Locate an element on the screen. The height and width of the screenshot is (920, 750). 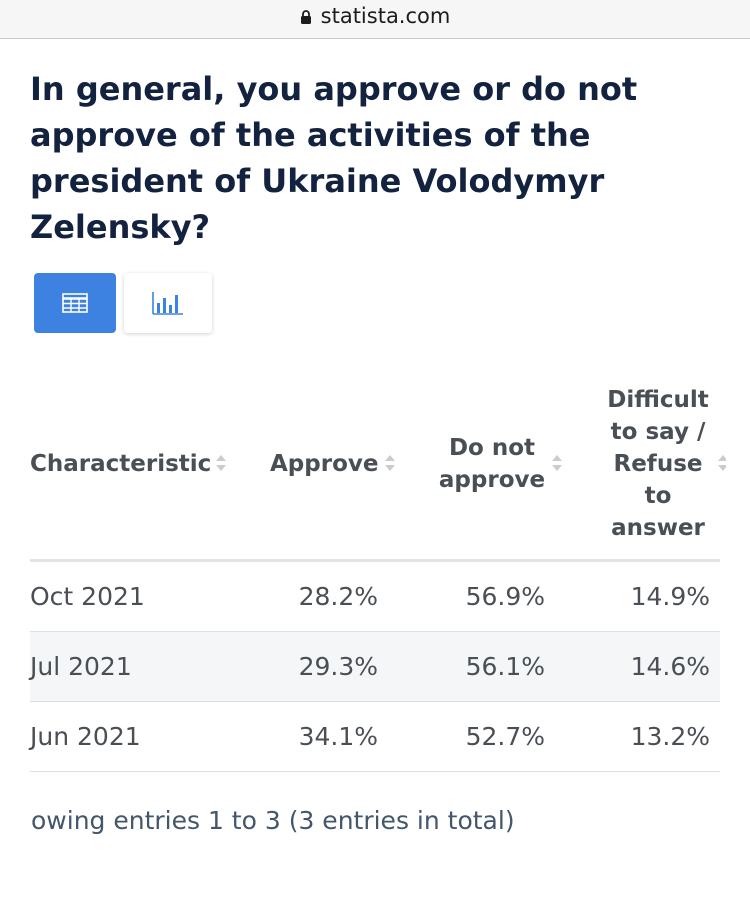
header-divider is located at coordinates (375, 560).